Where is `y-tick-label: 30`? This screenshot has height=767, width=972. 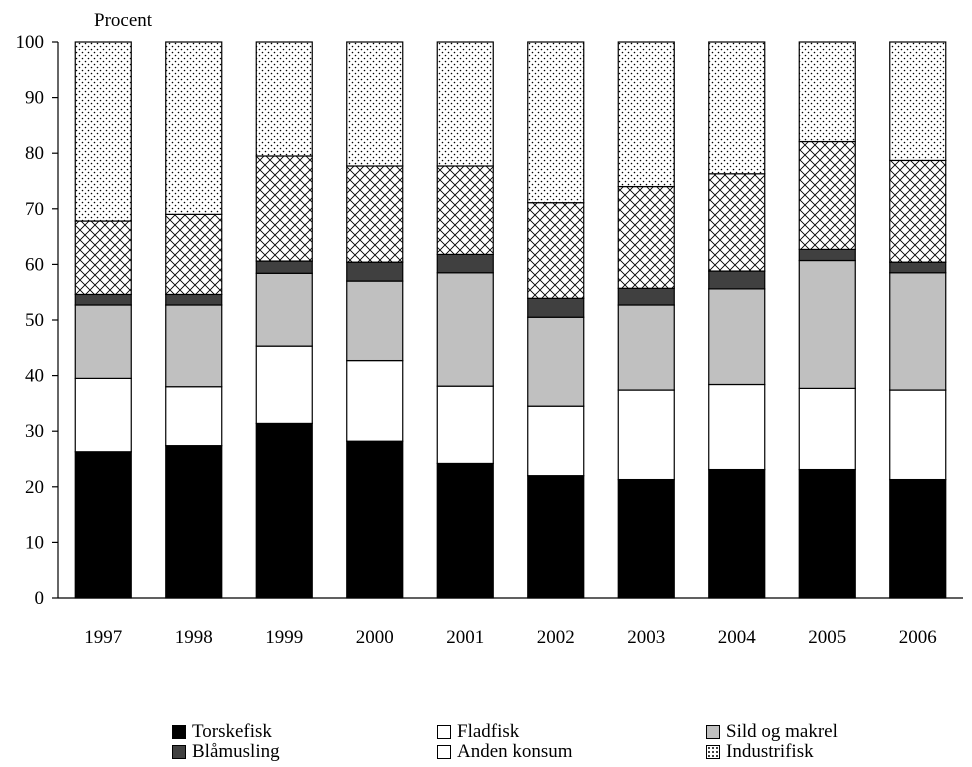
y-tick-label: 30 is located at coordinates (34, 431).